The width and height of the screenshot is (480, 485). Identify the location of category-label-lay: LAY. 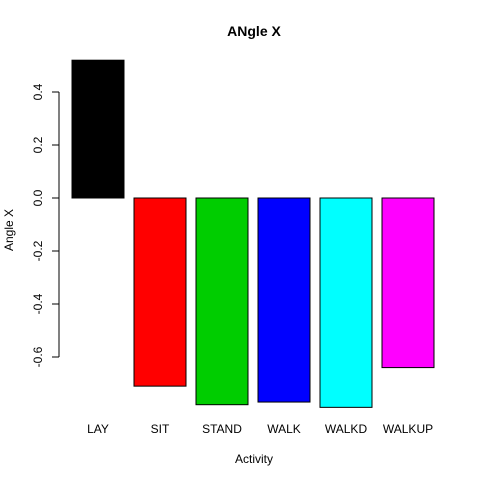
(98, 429).